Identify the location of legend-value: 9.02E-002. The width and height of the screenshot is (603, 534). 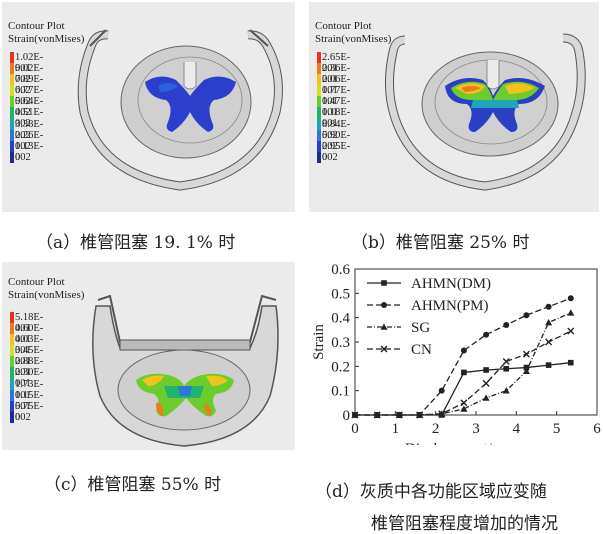
(29, 74).